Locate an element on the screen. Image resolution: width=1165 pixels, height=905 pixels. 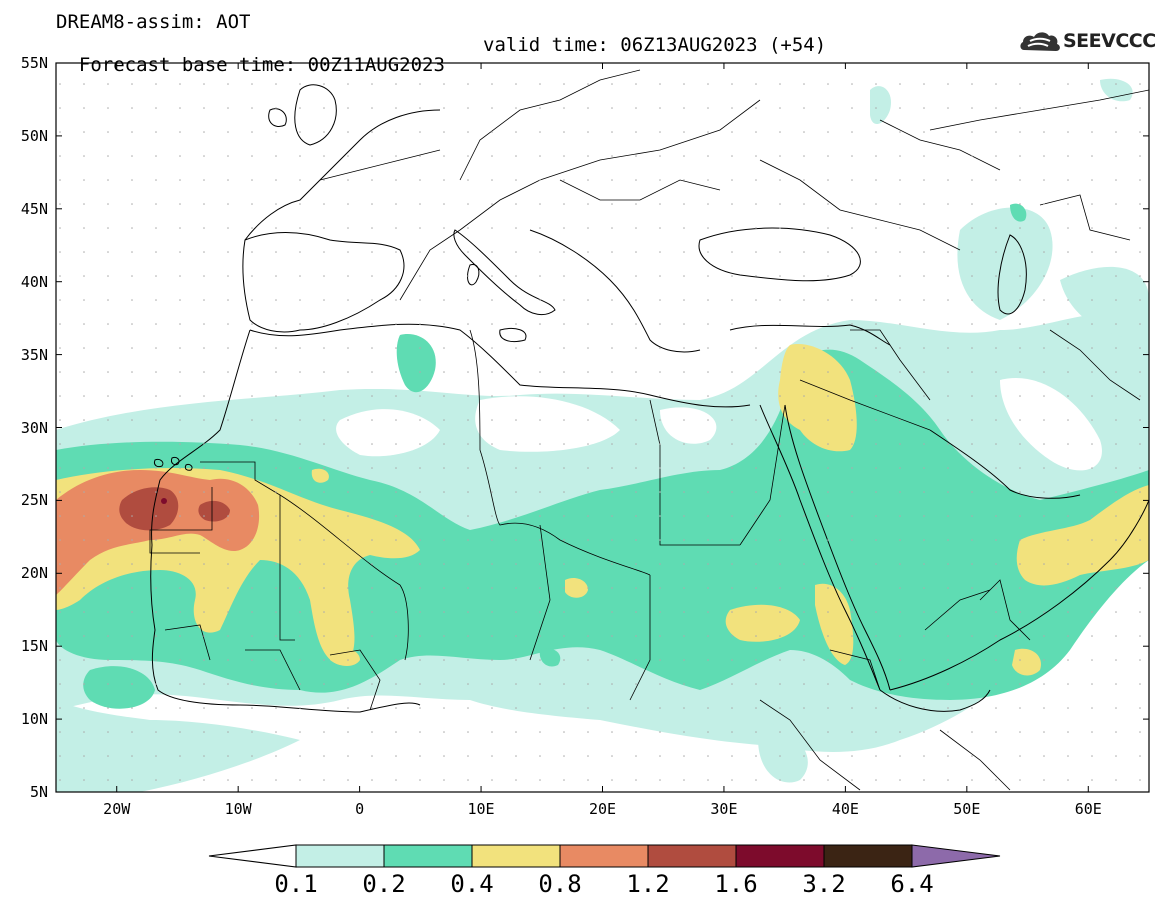
lon-label: 40E is located at coordinates (845, 809).